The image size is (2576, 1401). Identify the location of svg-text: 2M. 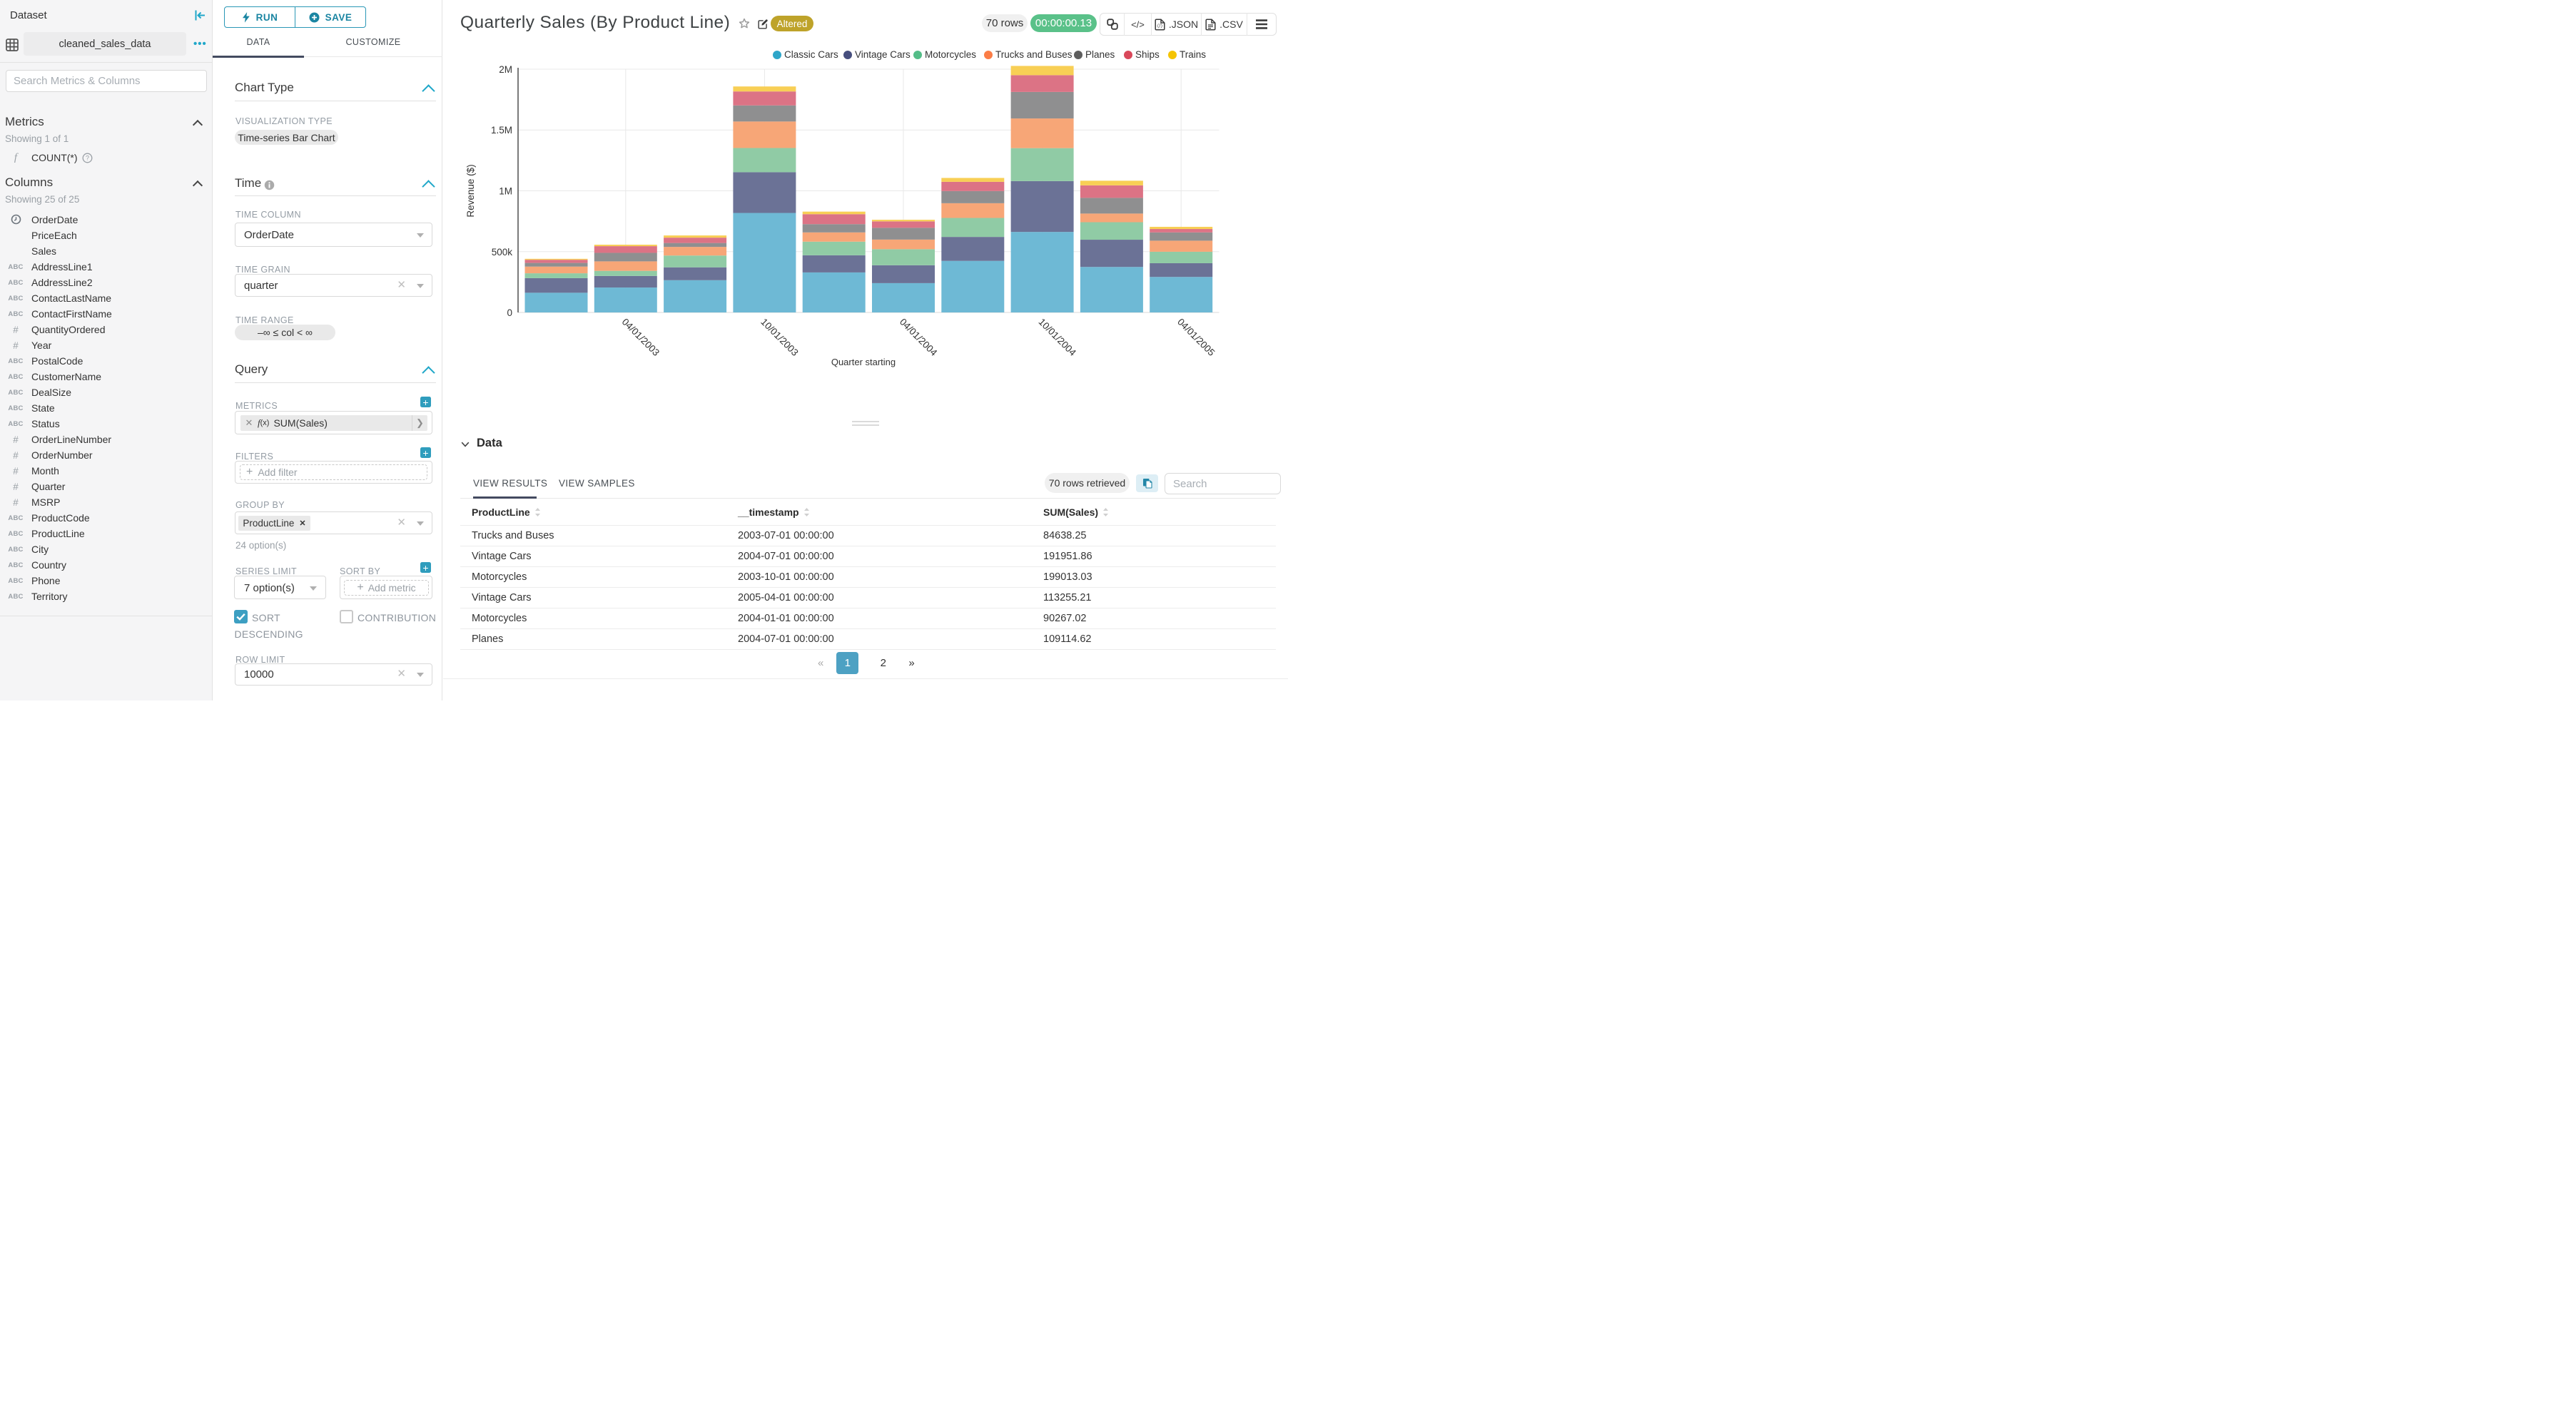
(505, 69).